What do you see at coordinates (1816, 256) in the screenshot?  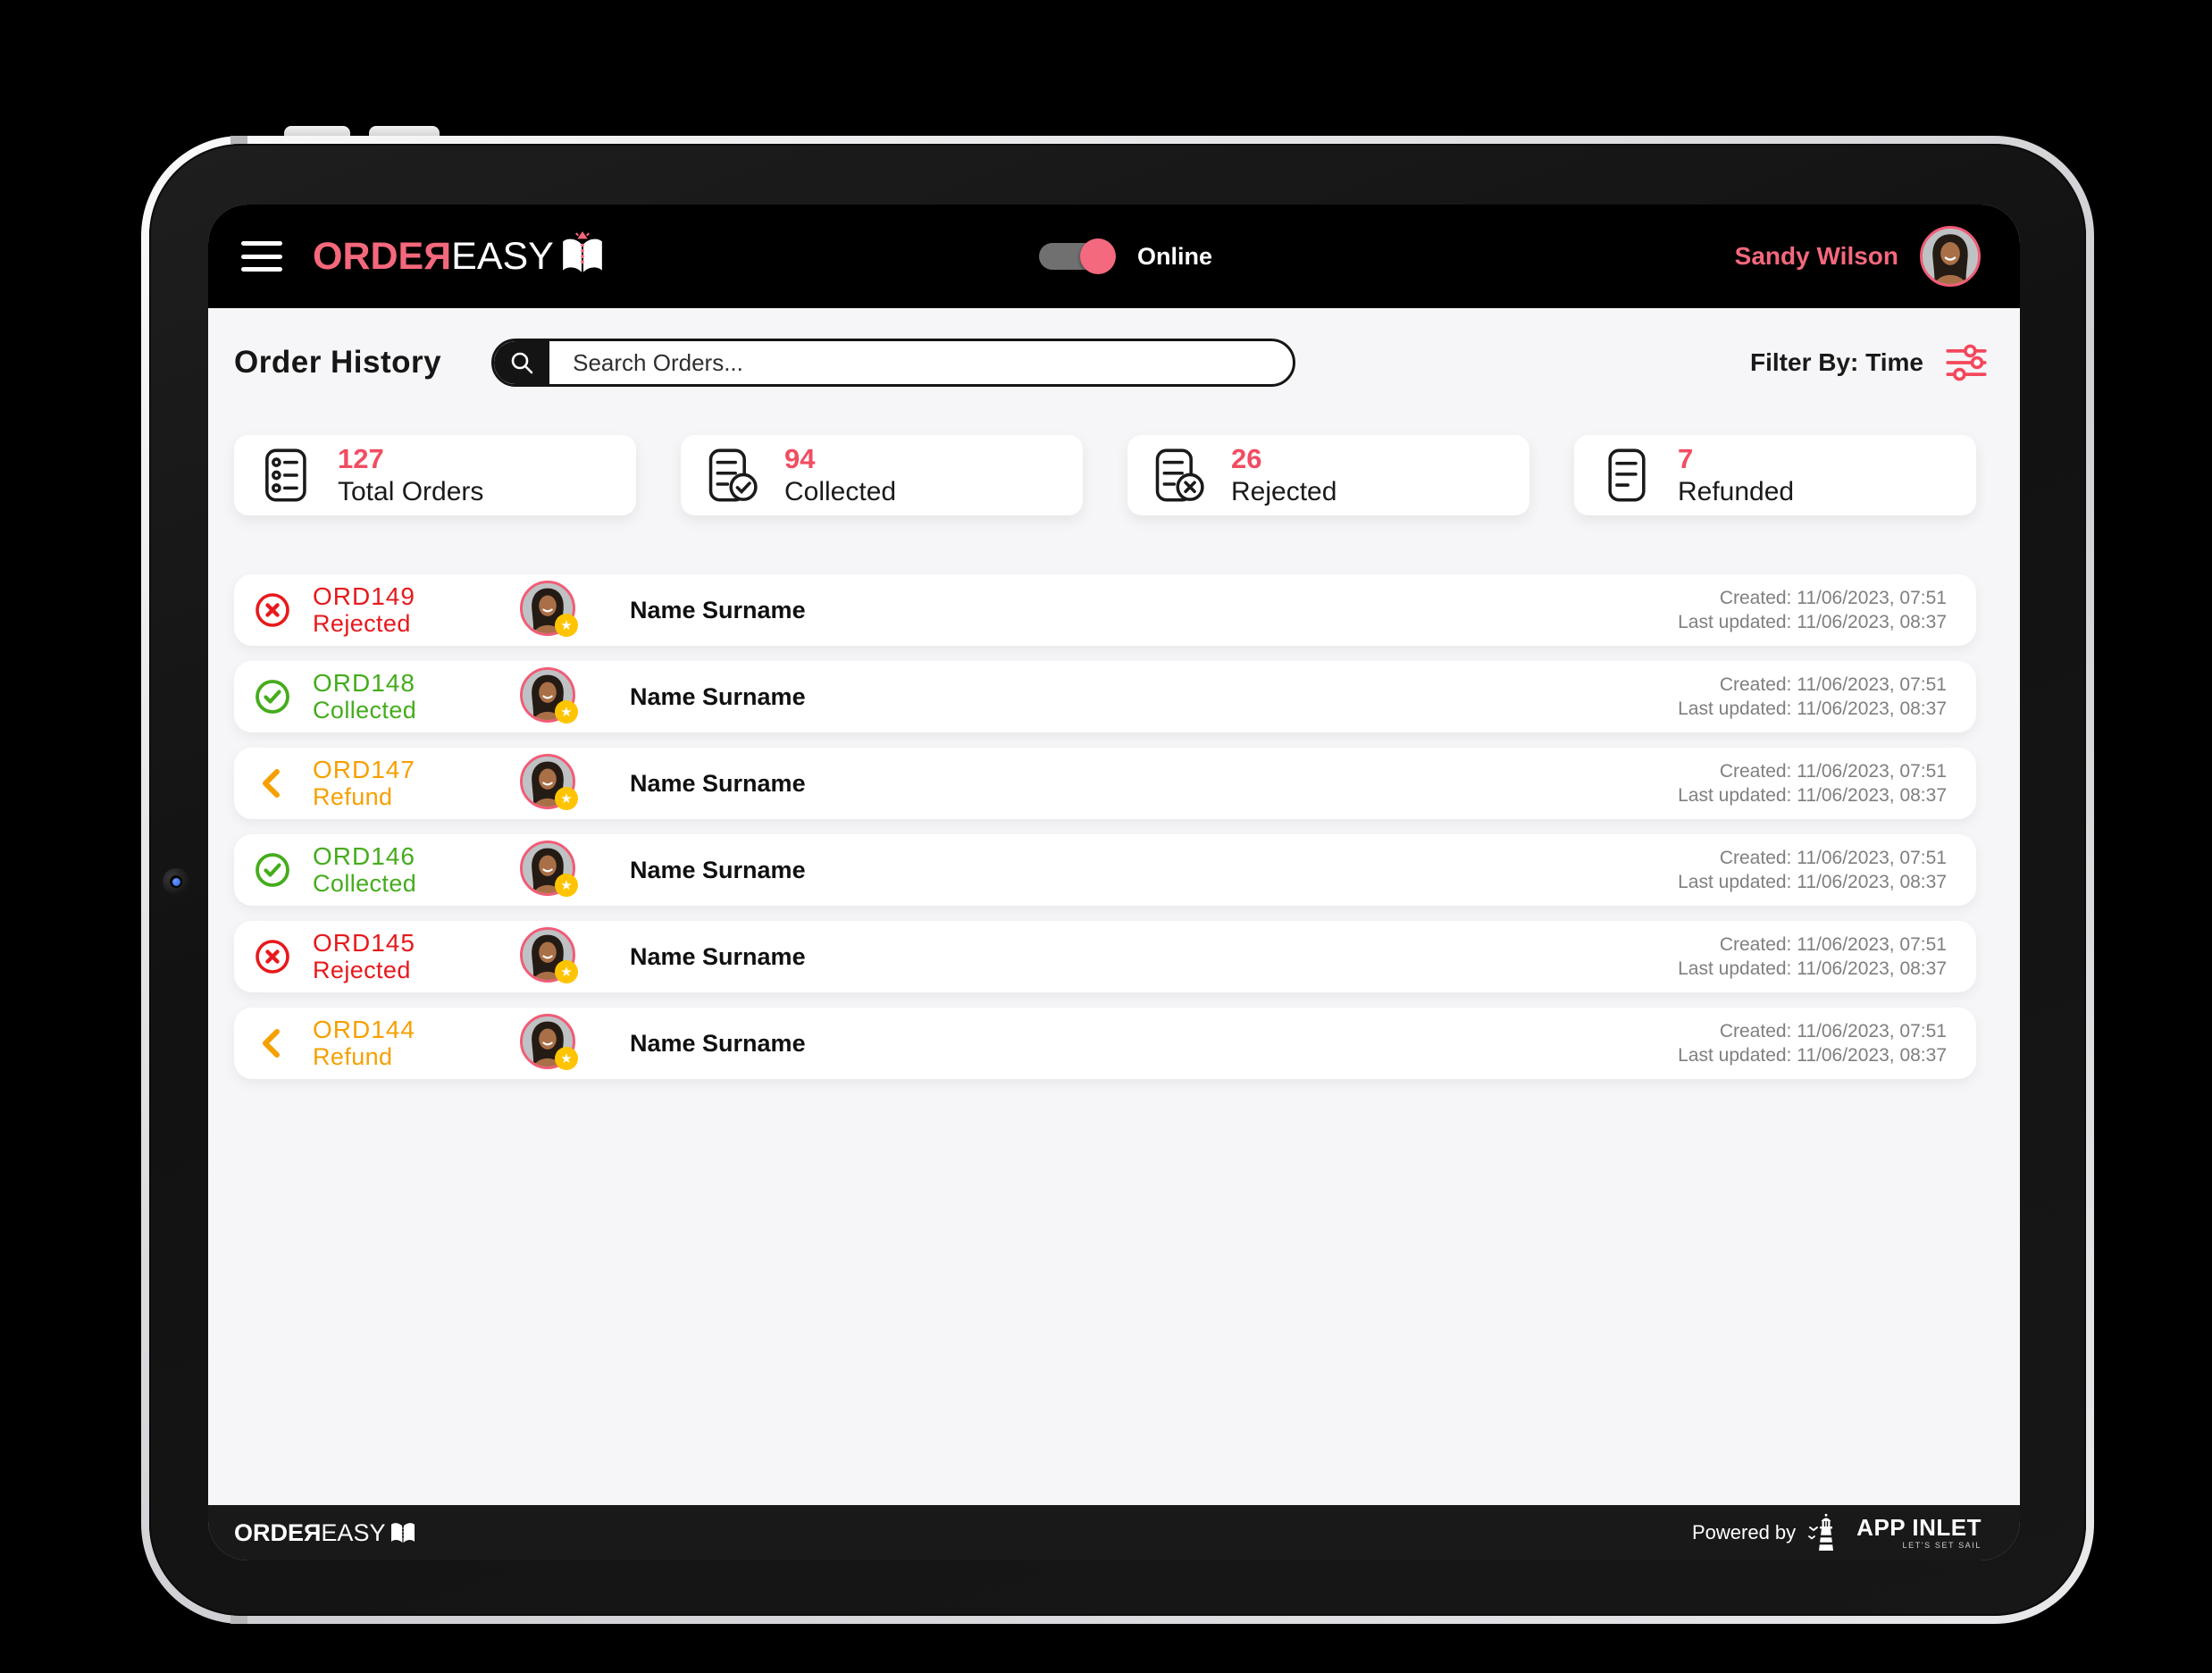 I see `user-name: Sandy Wilson` at bounding box center [1816, 256].